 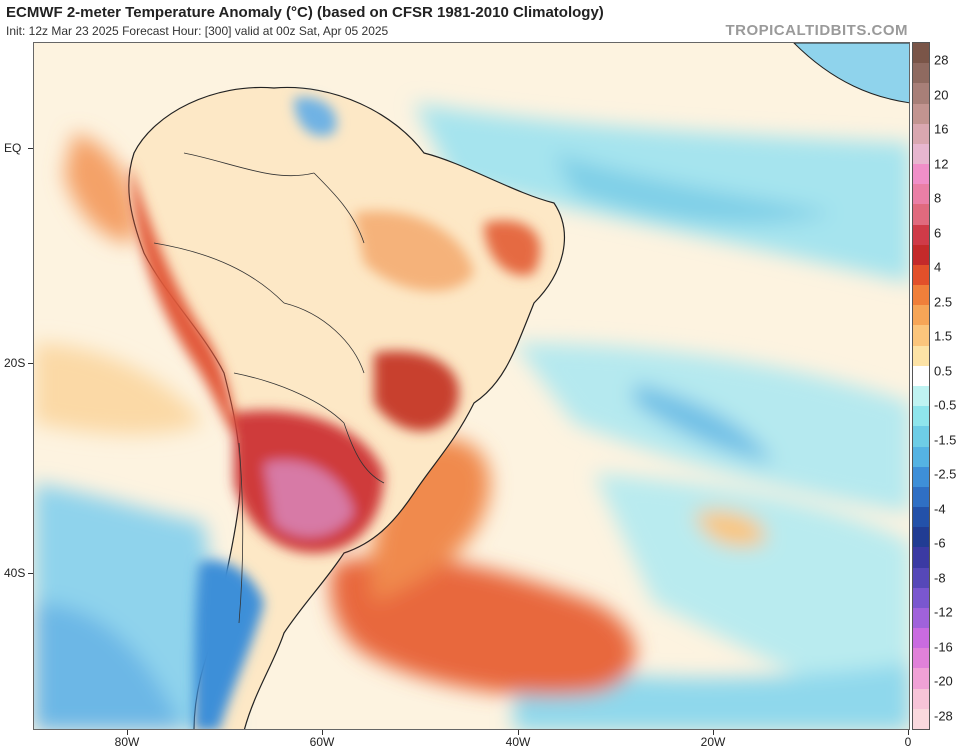 I want to click on africa-coast, so click(x=851, y=73).